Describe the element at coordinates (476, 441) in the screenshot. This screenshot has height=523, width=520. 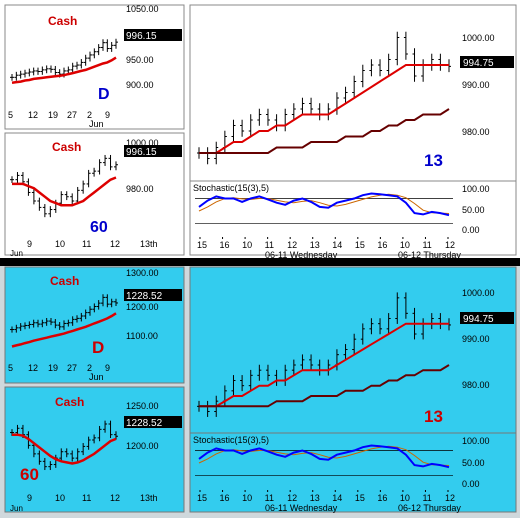
I see `bottom-stoch-ytick: 100.00` at that location.